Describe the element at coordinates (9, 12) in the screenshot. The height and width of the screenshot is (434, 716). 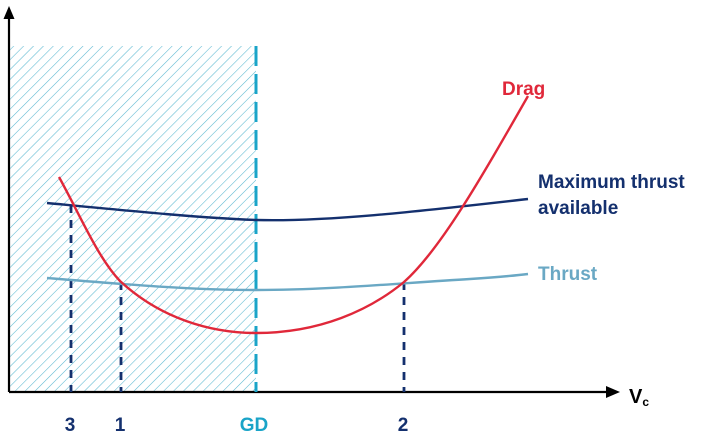
I see `y-axis-arrow` at that location.